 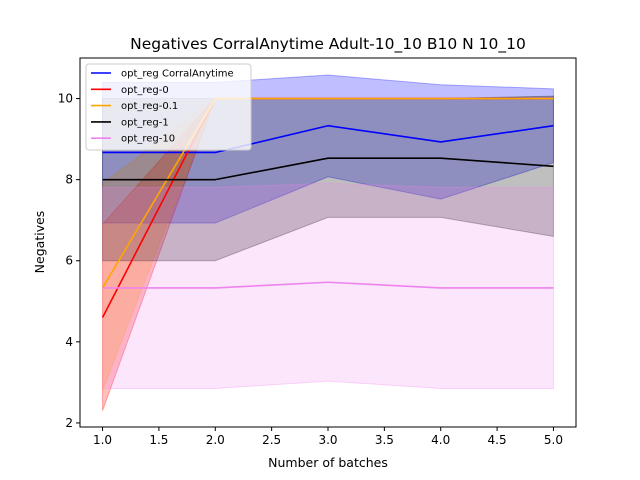 I want to click on x-axis-label: Number of batches, so click(x=328, y=462).